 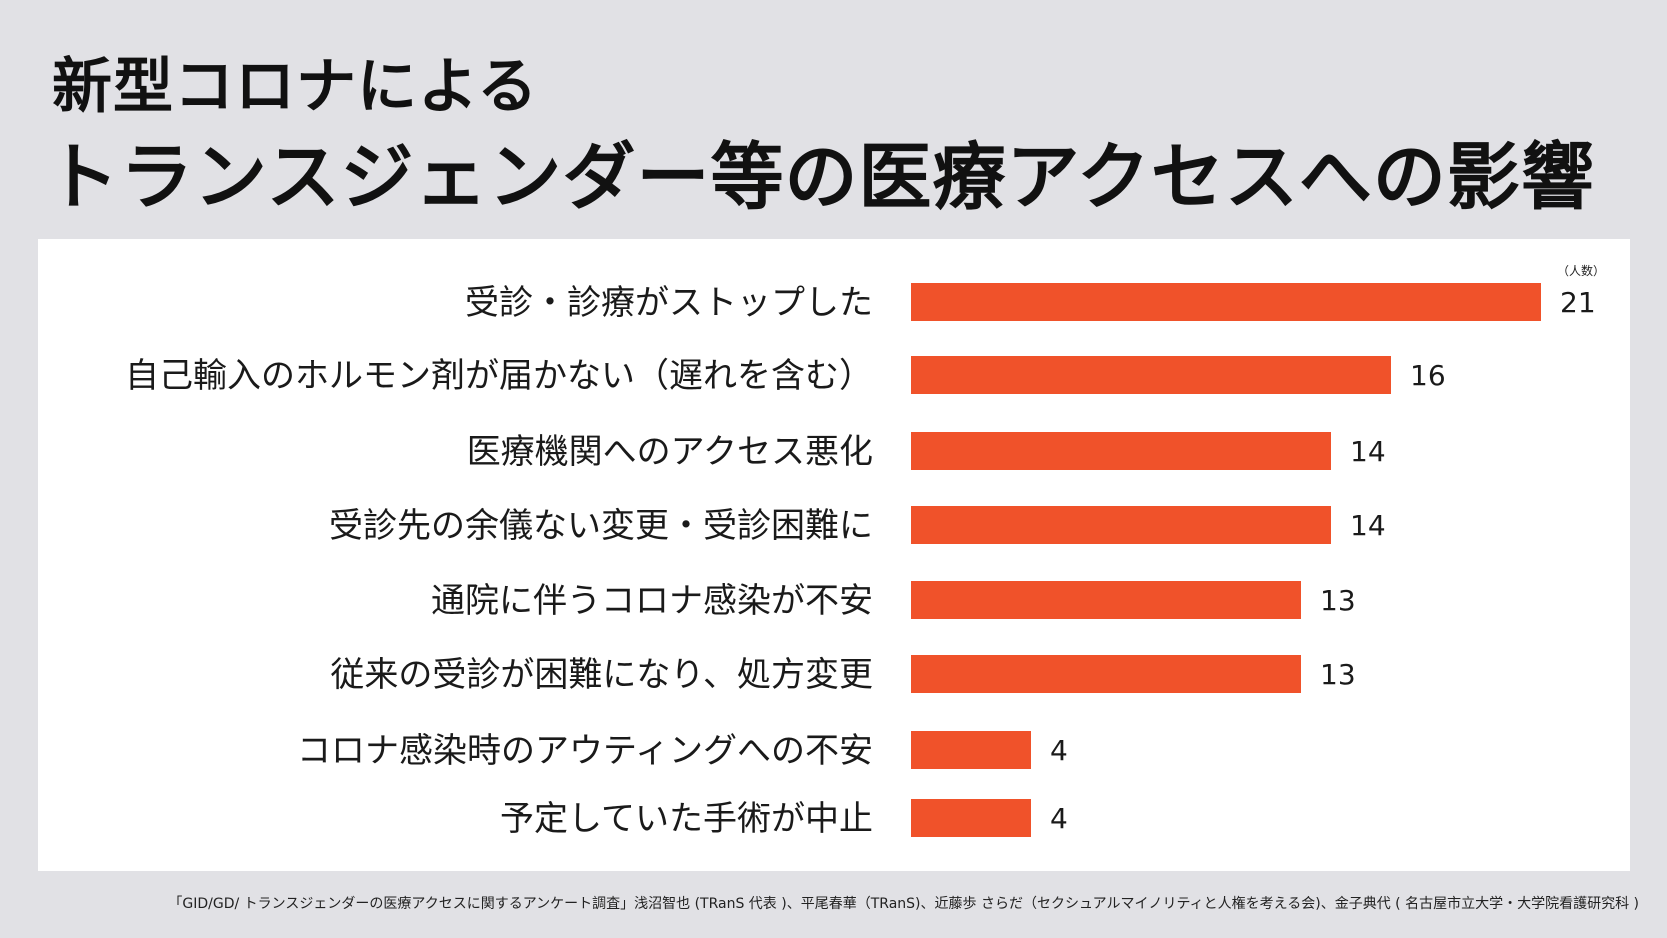 What do you see at coordinates (1581, 270) in the screenshot?
I see `unit-label: （人数）` at bounding box center [1581, 270].